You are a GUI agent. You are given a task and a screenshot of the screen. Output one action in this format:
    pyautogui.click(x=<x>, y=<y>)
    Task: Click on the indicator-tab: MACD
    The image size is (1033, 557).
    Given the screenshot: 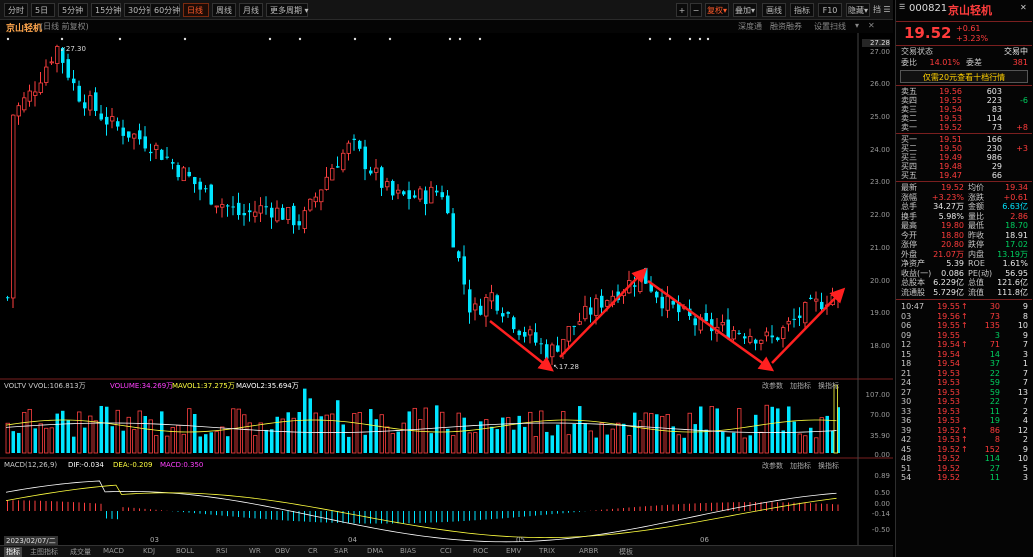 What is the action you would take?
    pyautogui.click(x=113, y=551)
    